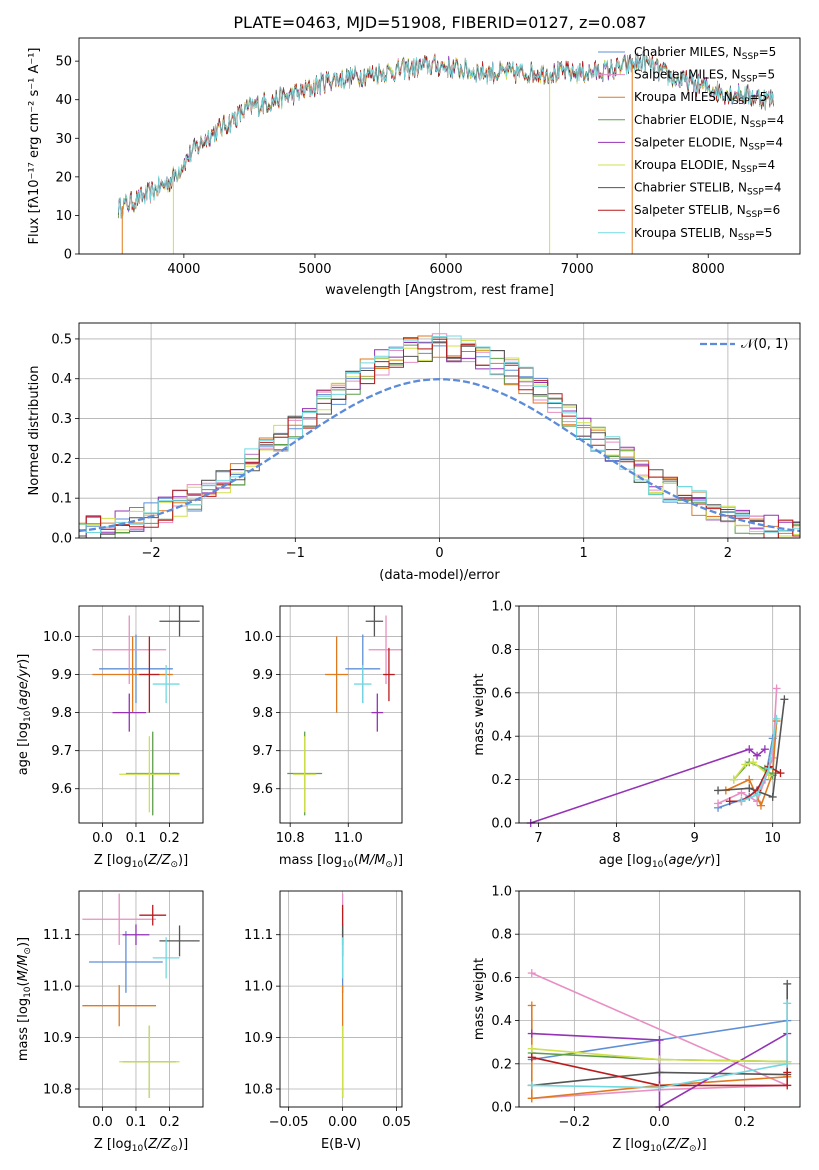 The height and width of the screenshot is (1170, 819). I want to click on legend-label: Salpeter ELODIE, NSSP=4, so click(708, 143).